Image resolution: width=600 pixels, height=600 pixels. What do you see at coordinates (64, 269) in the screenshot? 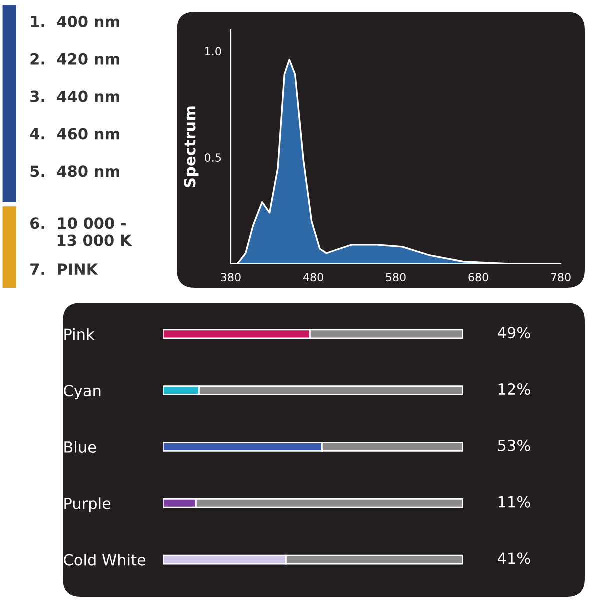
I see `text: 7. PINK` at bounding box center [64, 269].